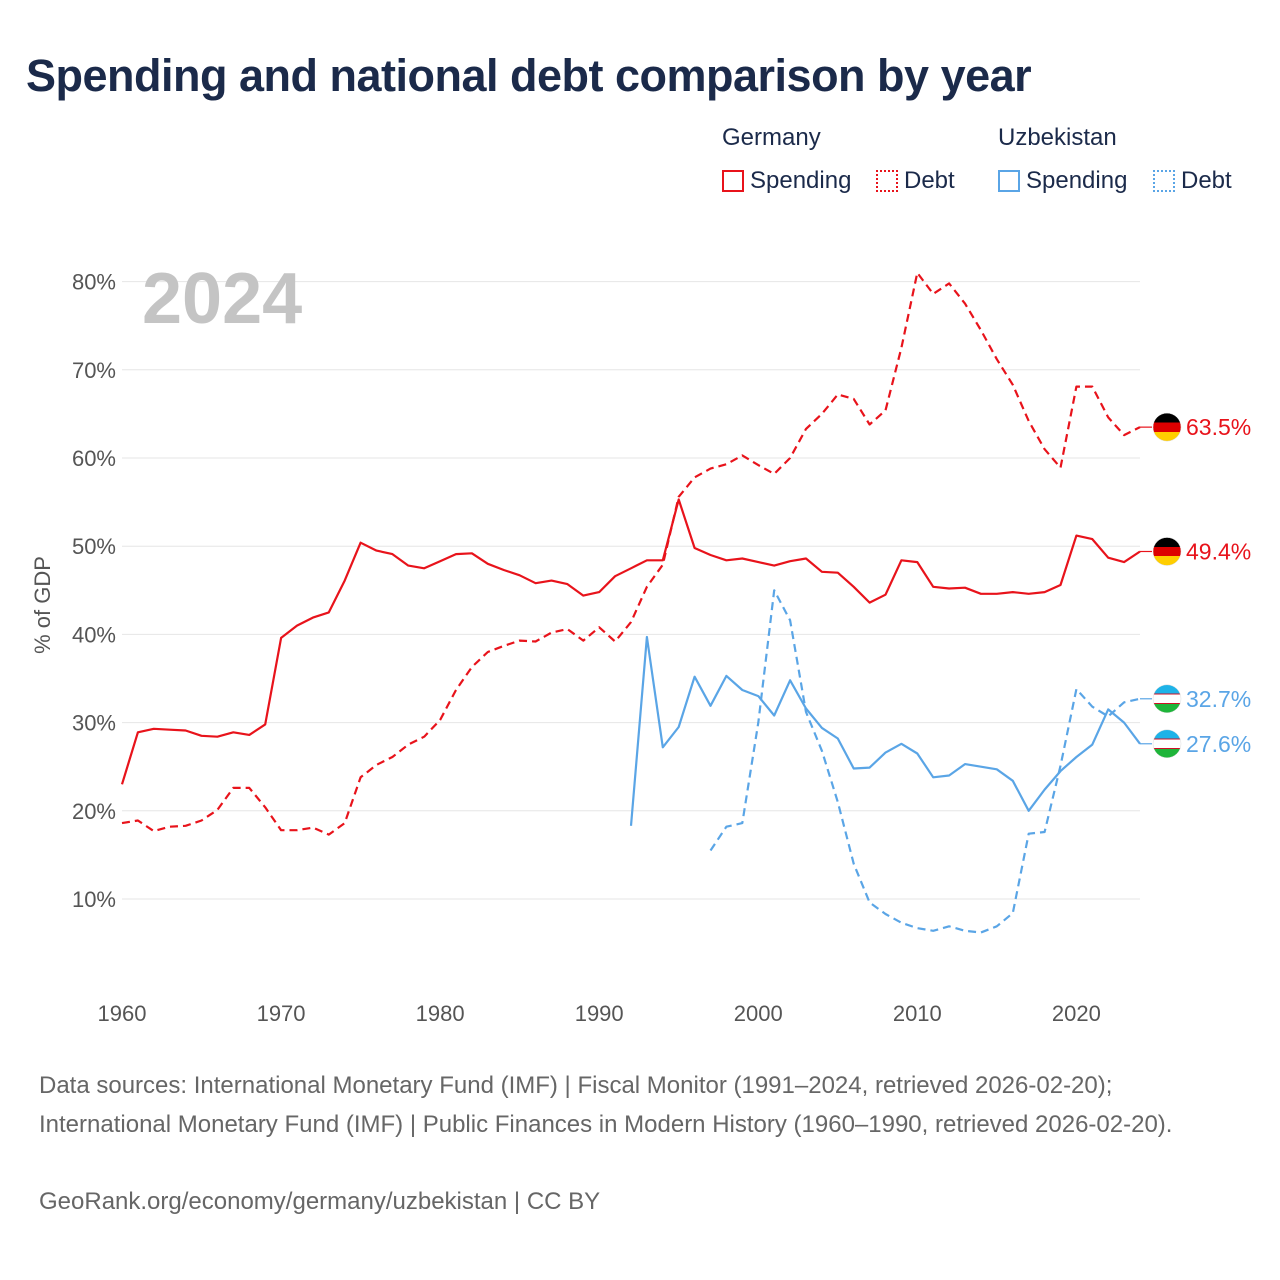 The height and width of the screenshot is (1280, 1280). Describe the element at coordinates (733, 181) in the screenshot. I see `legend-swatch-solid-red` at that location.